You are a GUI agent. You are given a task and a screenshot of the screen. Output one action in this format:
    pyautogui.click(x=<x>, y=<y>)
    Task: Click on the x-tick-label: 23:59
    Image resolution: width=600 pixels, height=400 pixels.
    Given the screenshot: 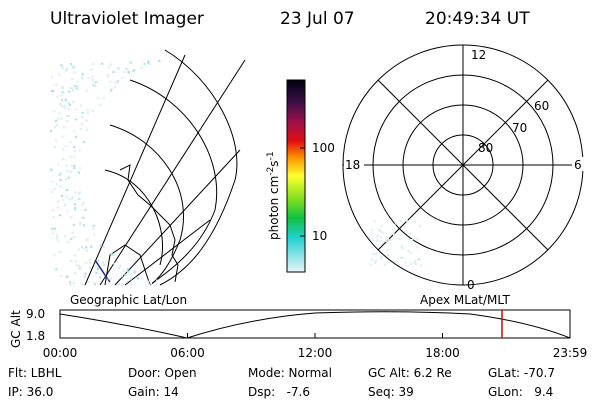 What is the action you would take?
    pyautogui.click(x=570, y=353)
    